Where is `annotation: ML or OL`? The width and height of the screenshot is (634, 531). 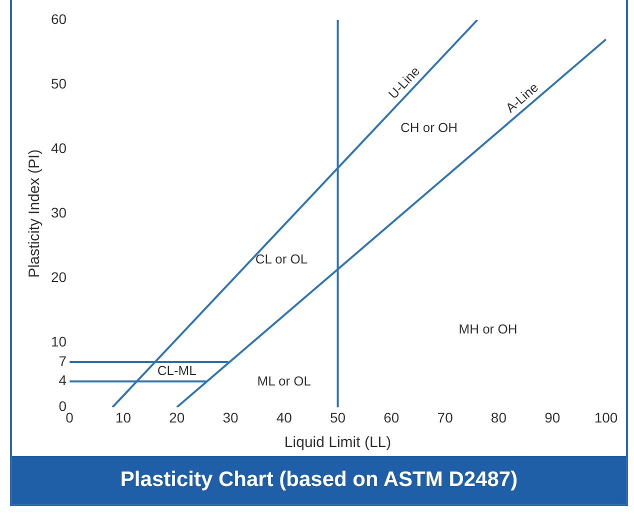
annotation: ML or OL is located at coordinates (284, 381).